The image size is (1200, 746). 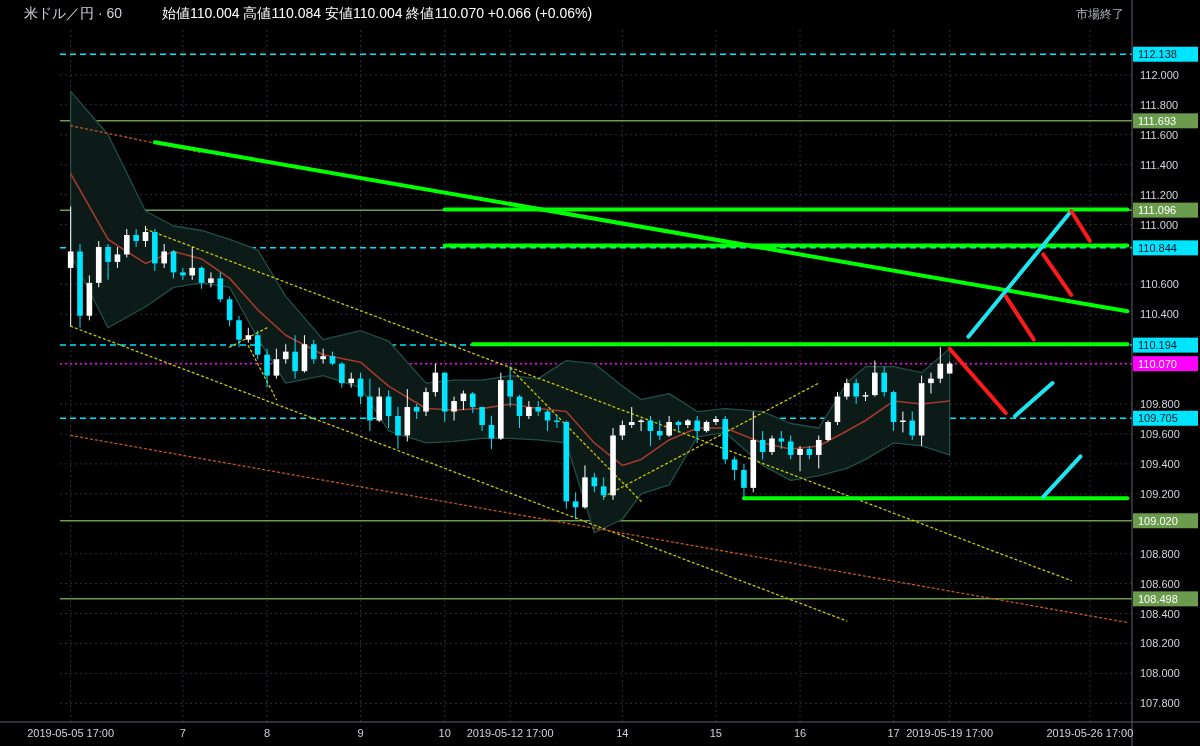 I want to click on x-tick-label: 2019-05-26 17:00, so click(x=1090, y=733).